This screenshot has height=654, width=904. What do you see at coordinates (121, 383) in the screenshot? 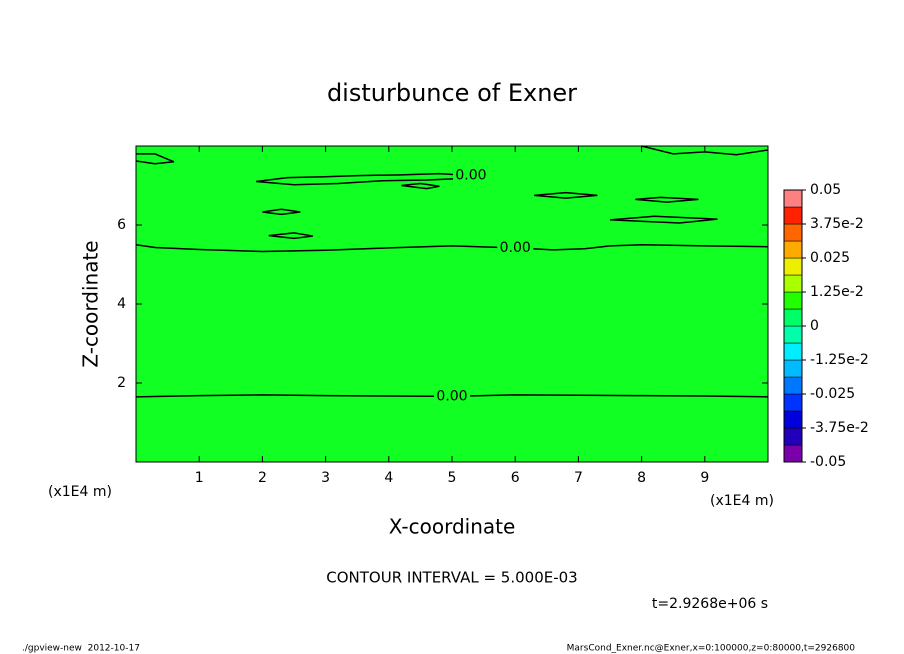
I see `y-tick-label: 2` at bounding box center [121, 383].